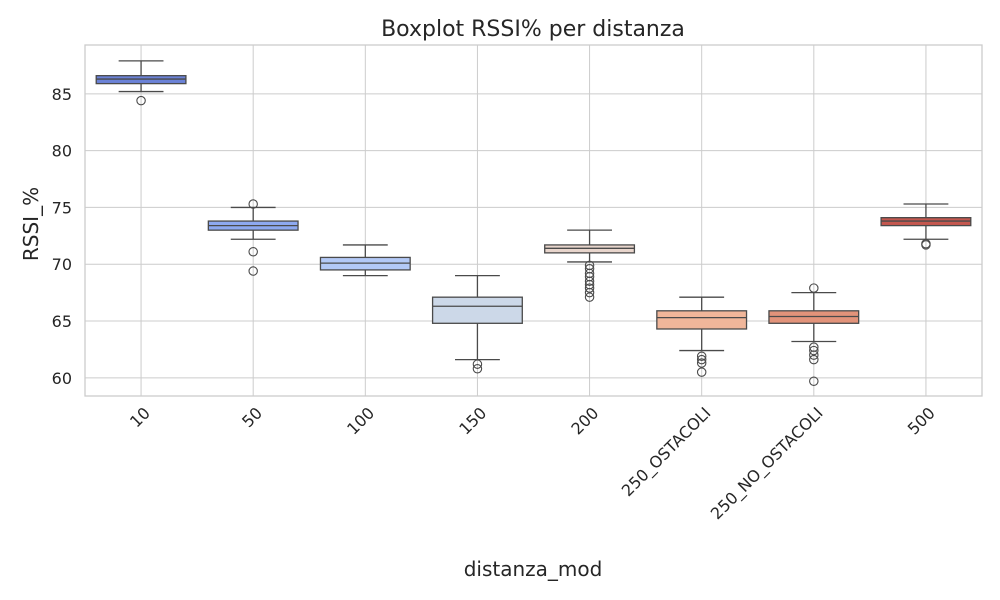 The image size is (1000, 600). Describe the element at coordinates (62, 264) in the screenshot. I see `y-tick-label: 70` at that location.